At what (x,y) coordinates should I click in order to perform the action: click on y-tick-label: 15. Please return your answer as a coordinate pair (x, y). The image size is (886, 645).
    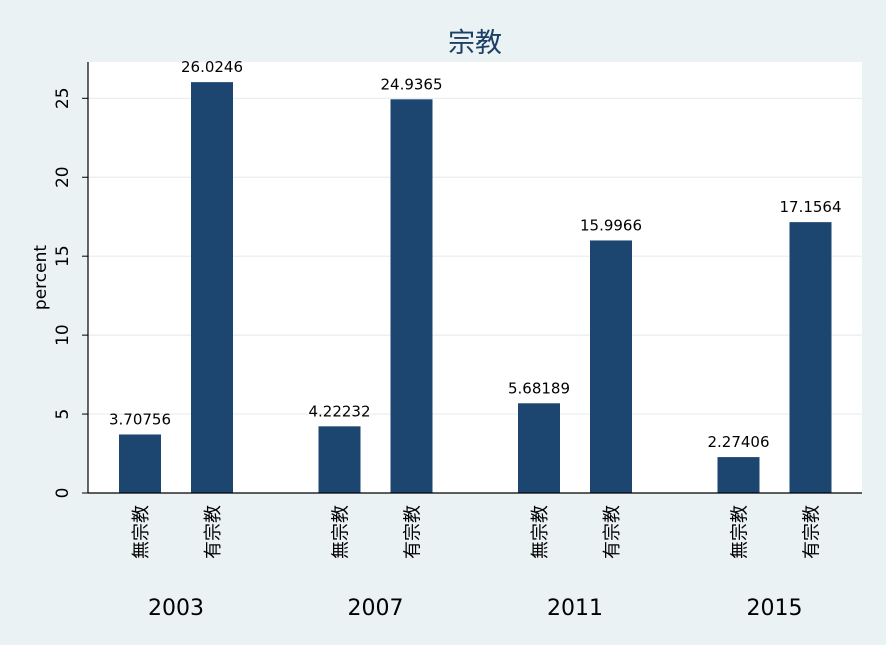
    Looking at the image, I should click on (63, 256).